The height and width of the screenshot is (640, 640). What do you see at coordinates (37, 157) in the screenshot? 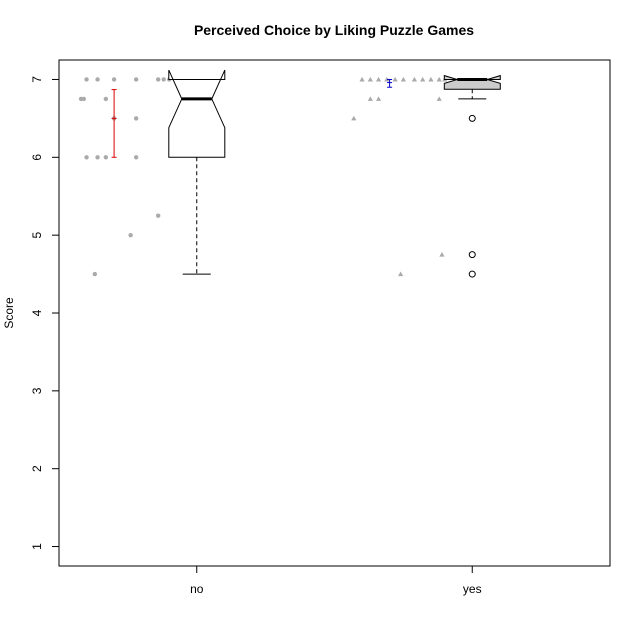
I see `y-tick-label: 6` at bounding box center [37, 157].